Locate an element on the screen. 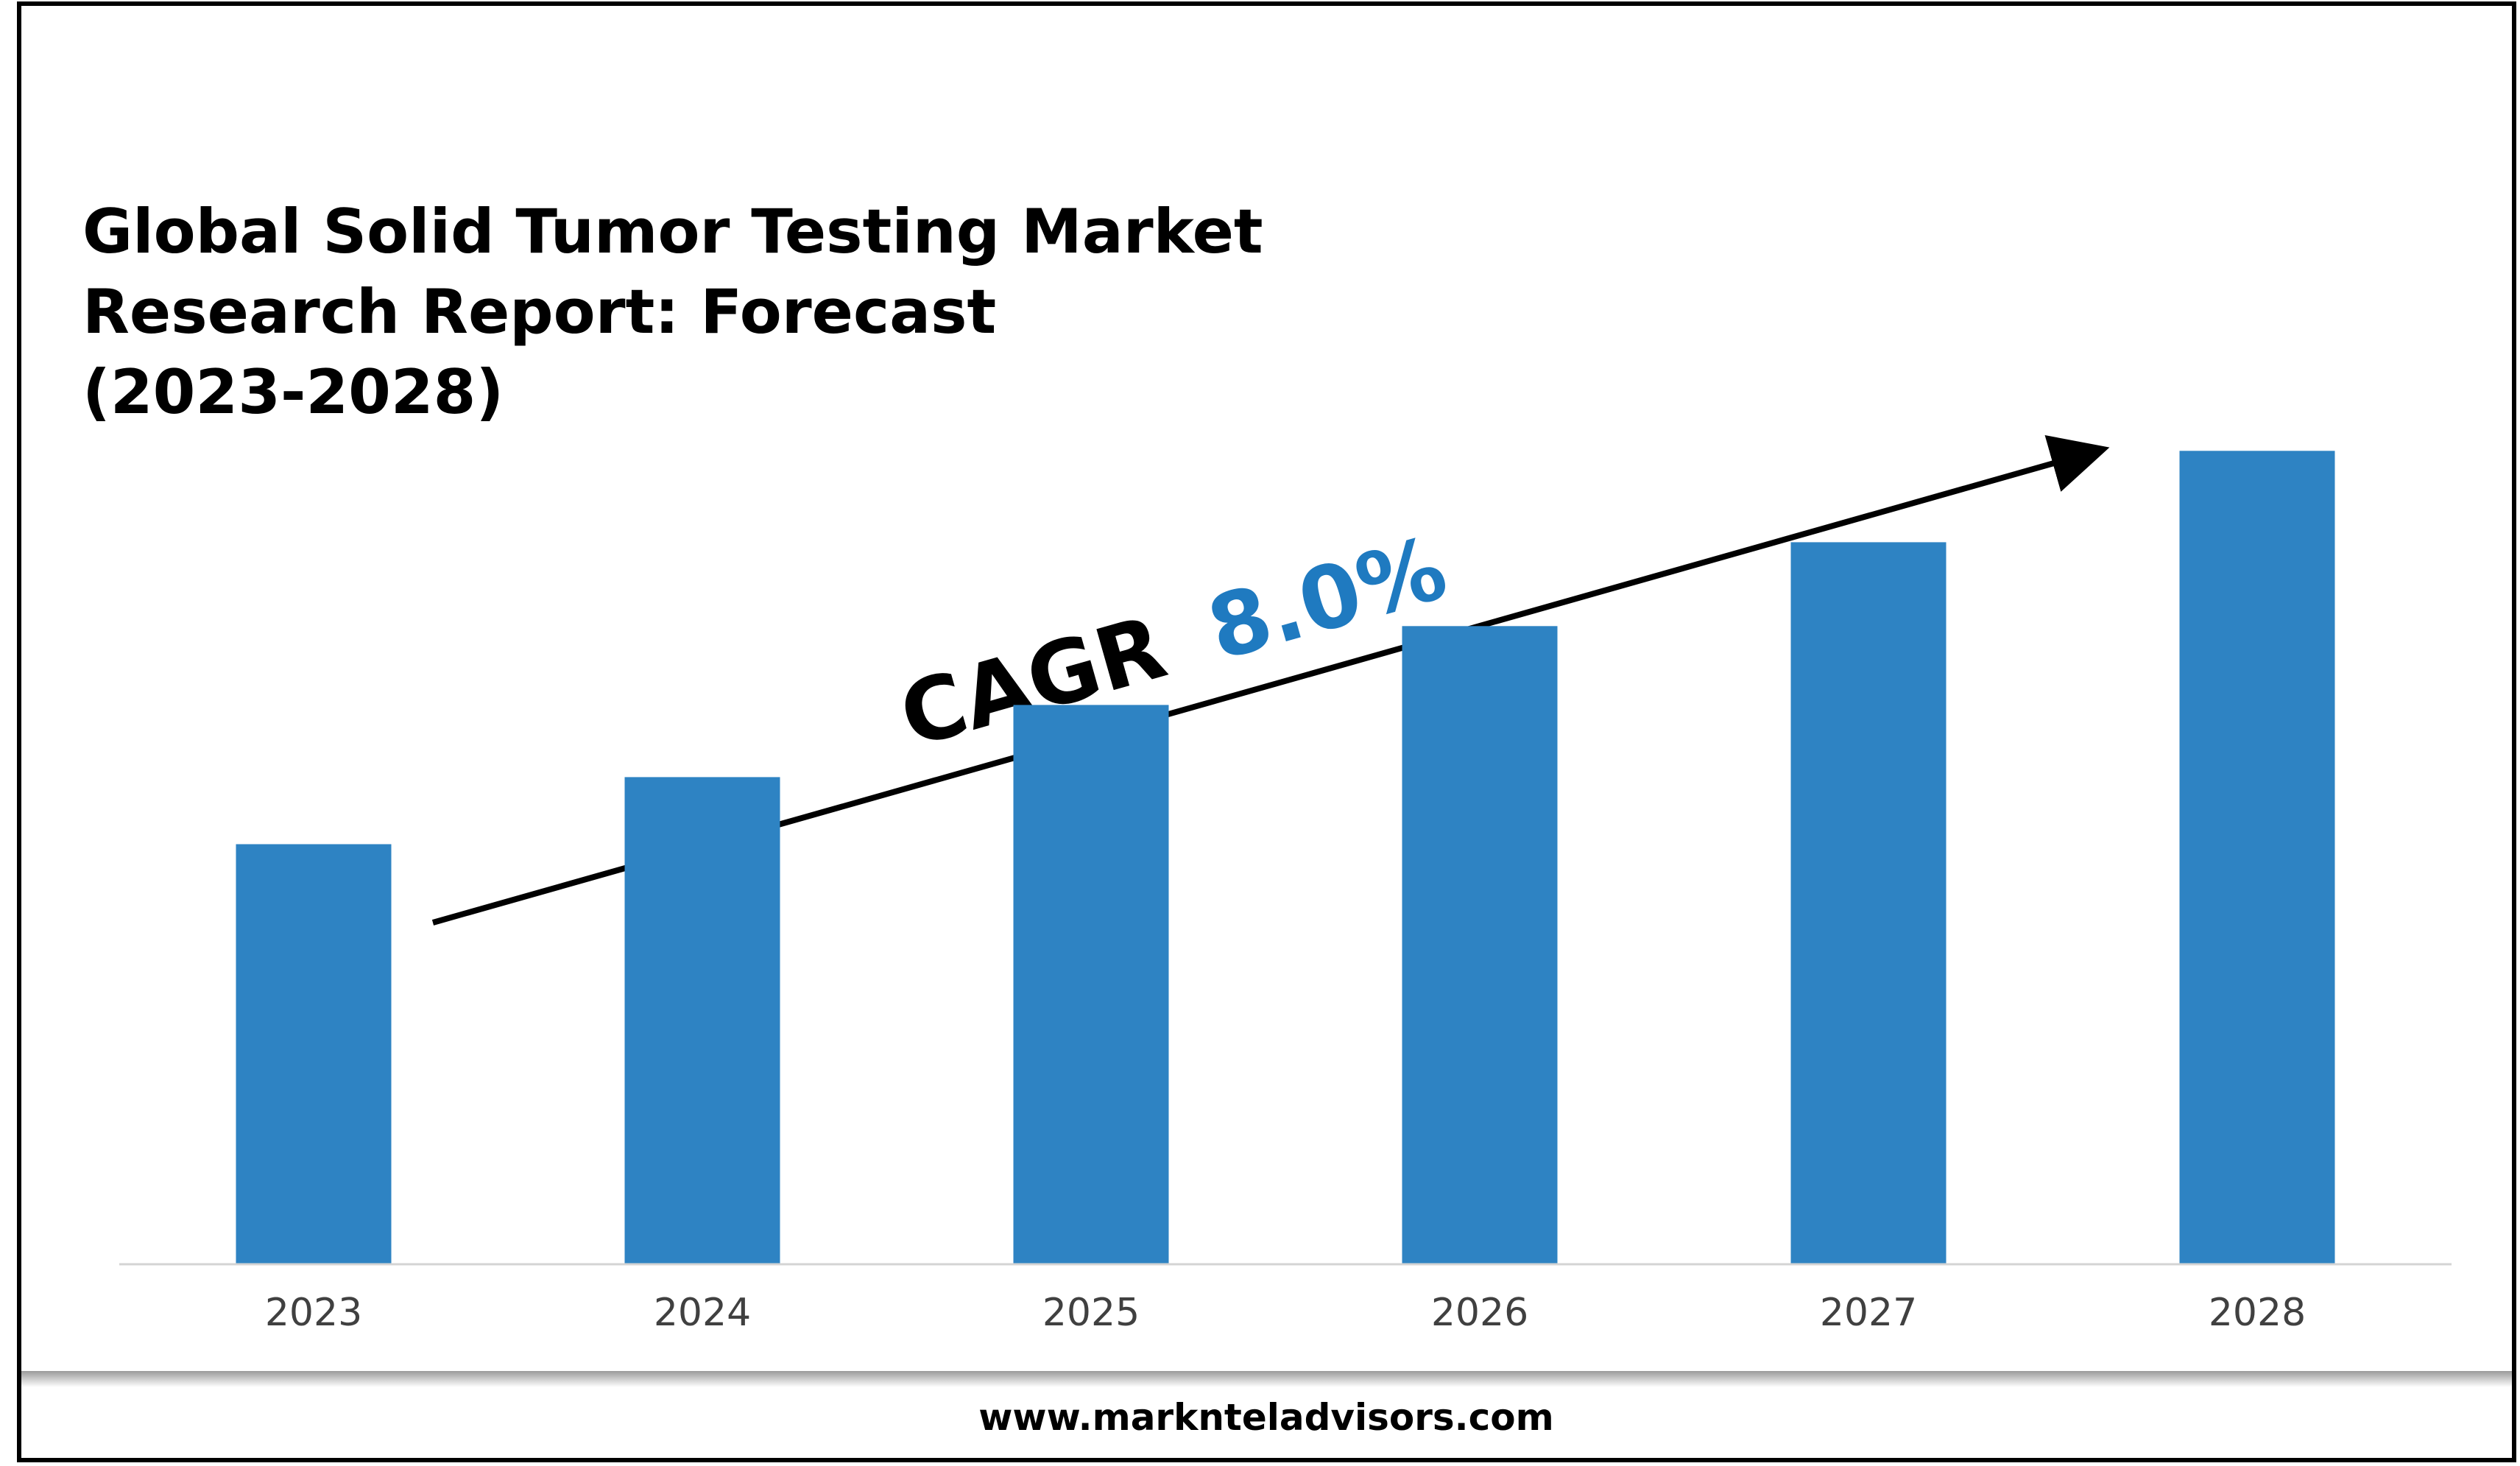  chart-title-line-2: Research Report: Forecast is located at coordinates (539, 312).